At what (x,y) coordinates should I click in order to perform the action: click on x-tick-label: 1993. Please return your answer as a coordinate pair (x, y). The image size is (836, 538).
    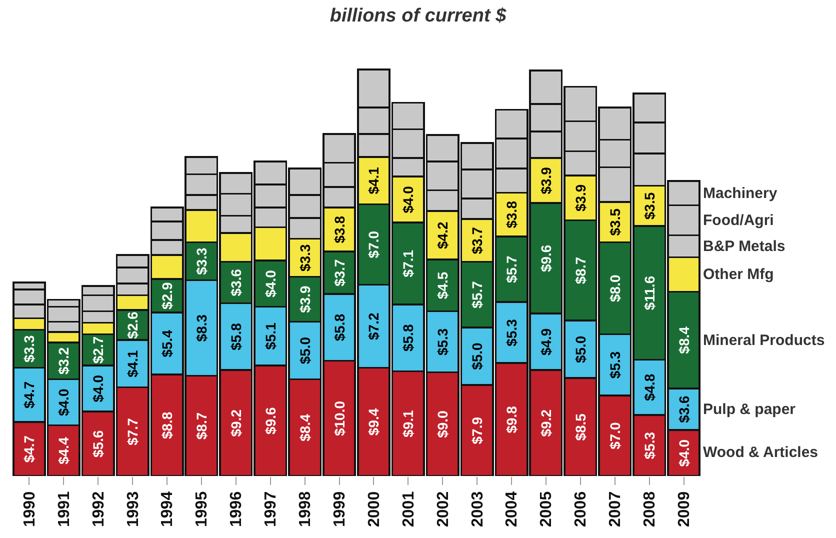
    Looking at the image, I should click on (133, 509).